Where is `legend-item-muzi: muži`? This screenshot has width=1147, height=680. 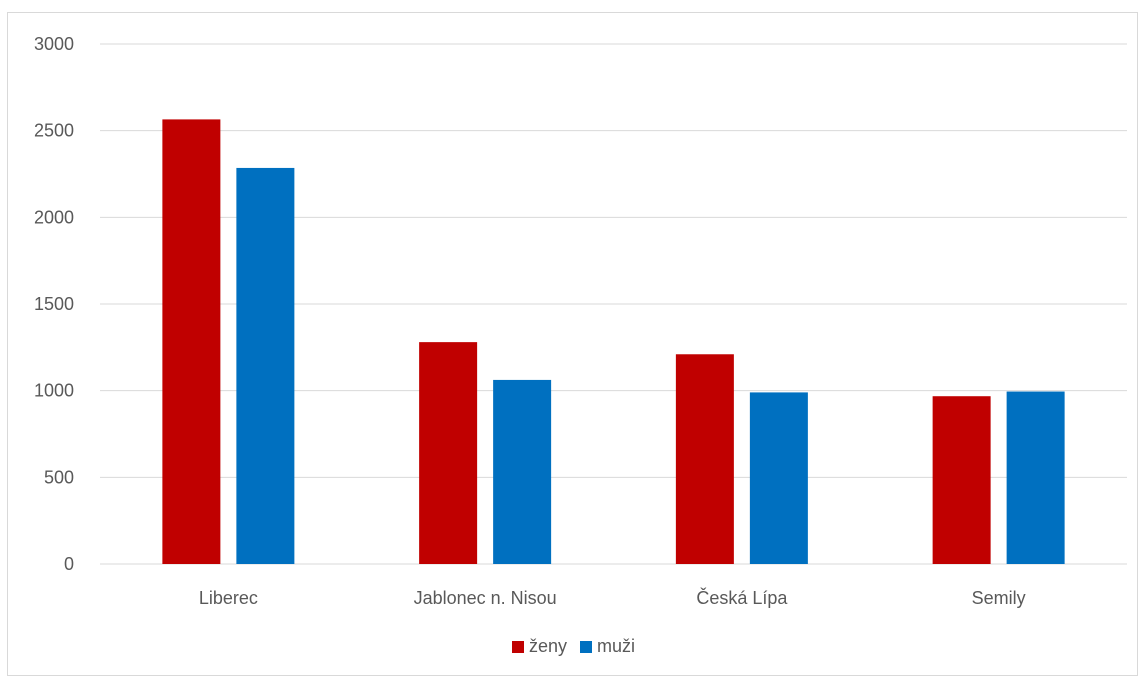 legend-item-muzi: muži is located at coordinates (607, 646).